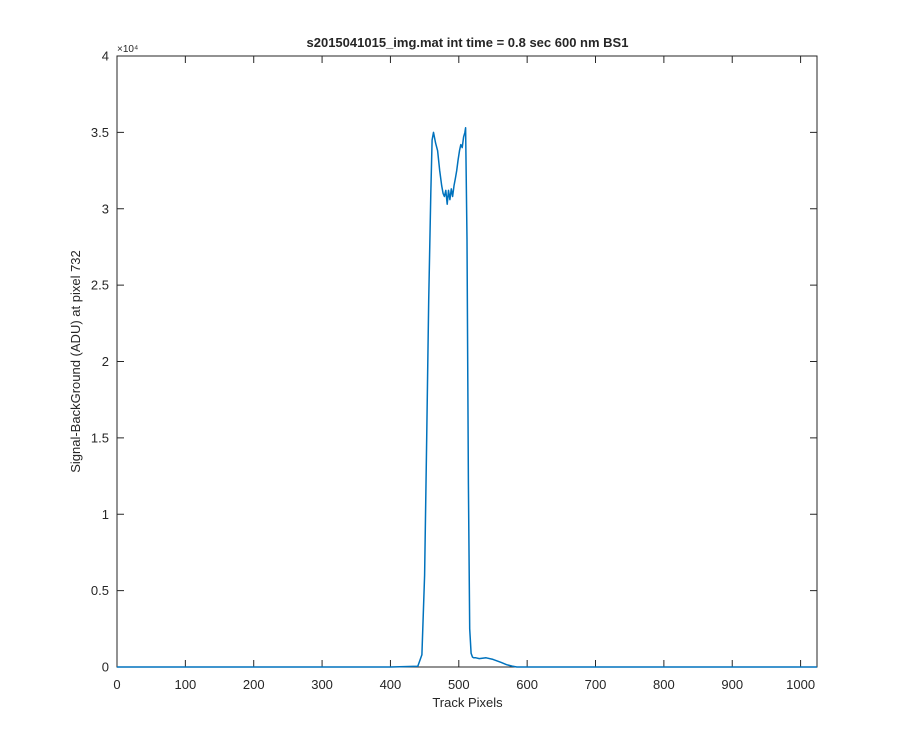  What do you see at coordinates (527, 684) in the screenshot?
I see `x-tick-label: 600` at bounding box center [527, 684].